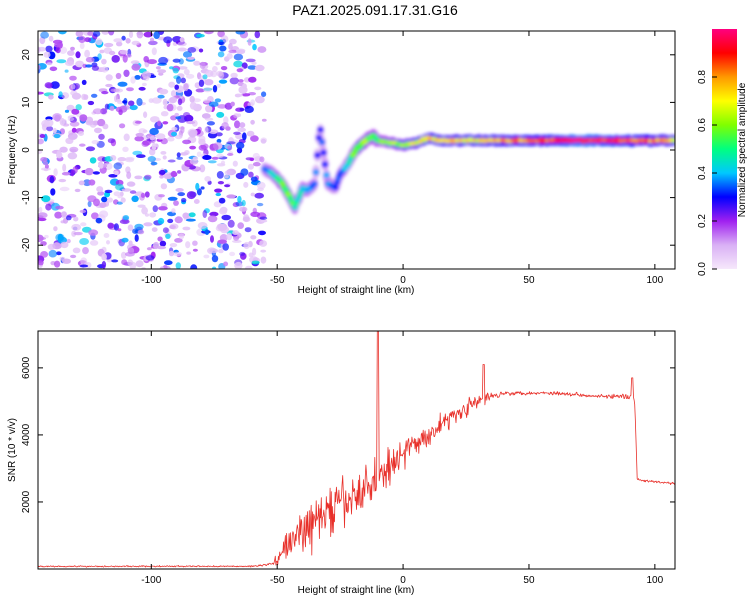 The height and width of the screenshot is (600, 750). I want to click on spectrogram-x-tick-label: 100, so click(655, 280).